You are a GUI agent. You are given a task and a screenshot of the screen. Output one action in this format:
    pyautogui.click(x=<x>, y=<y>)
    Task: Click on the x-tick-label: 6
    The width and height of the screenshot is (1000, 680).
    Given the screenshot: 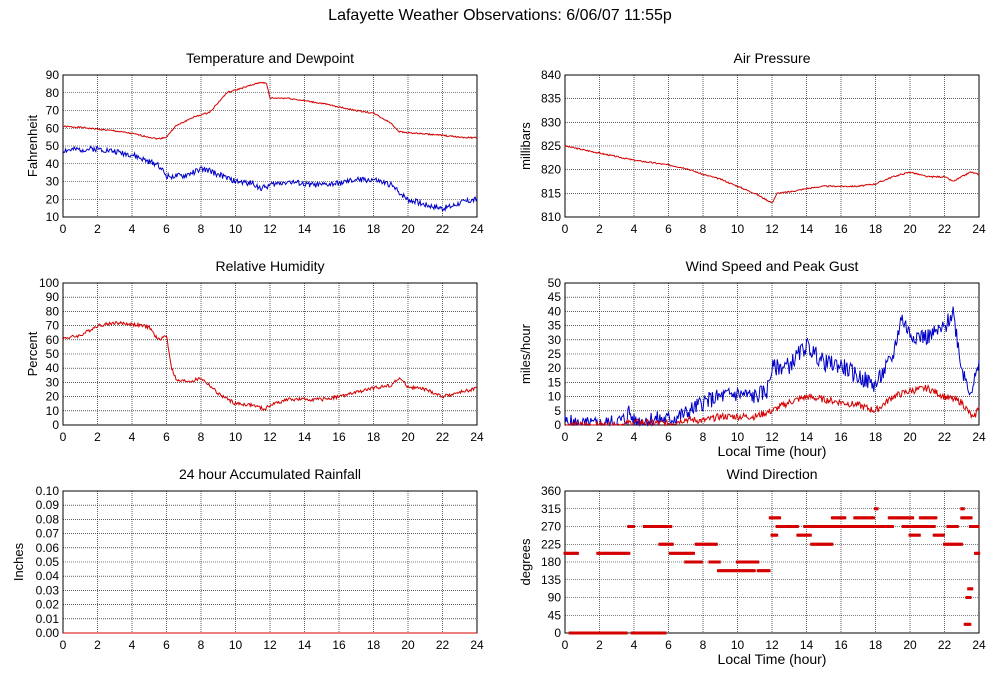 What is the action you would take?
    pyautogui.click(x=166, y=437)
    